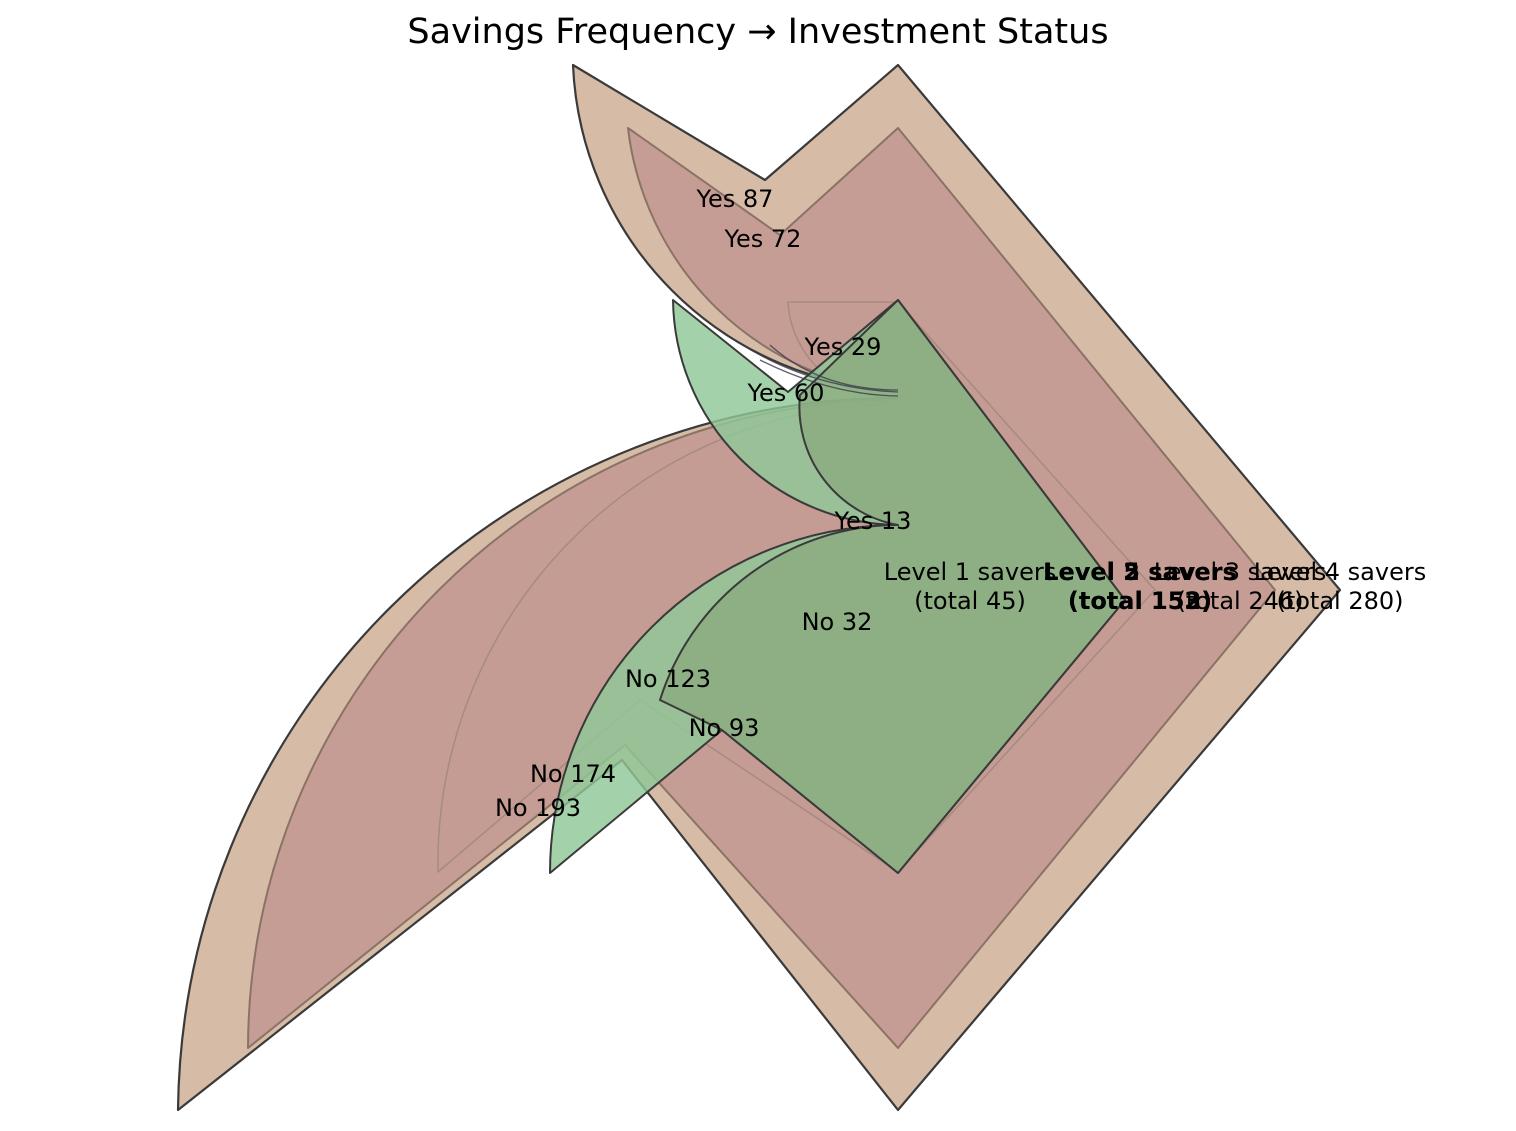 Image resolution: width=1516 pixels, height=1131 pixels. What do you see at coordinates (724, 728) in the screenshot?
I see `flow-label-l5-no: No 93` at bounding box center [724, 728].